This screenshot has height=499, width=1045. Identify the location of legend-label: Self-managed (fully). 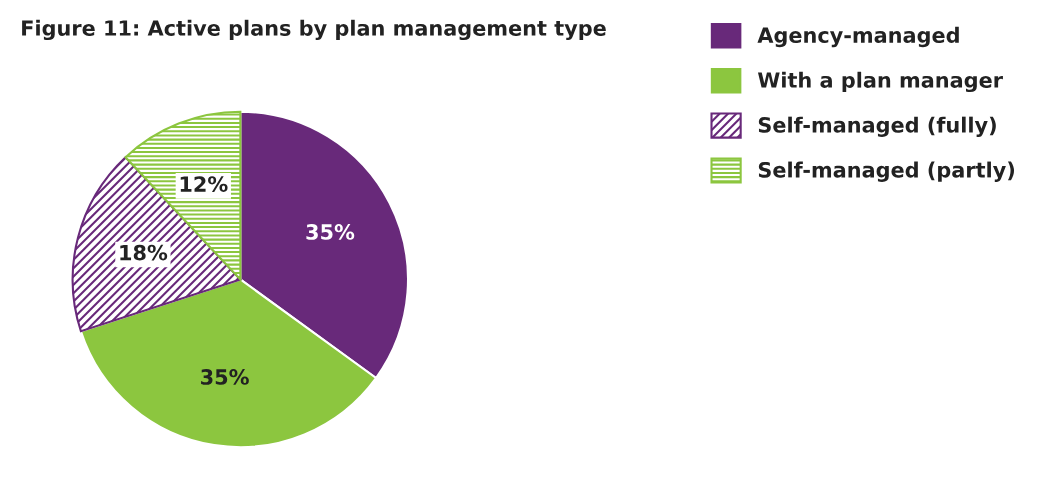
(877, 126).